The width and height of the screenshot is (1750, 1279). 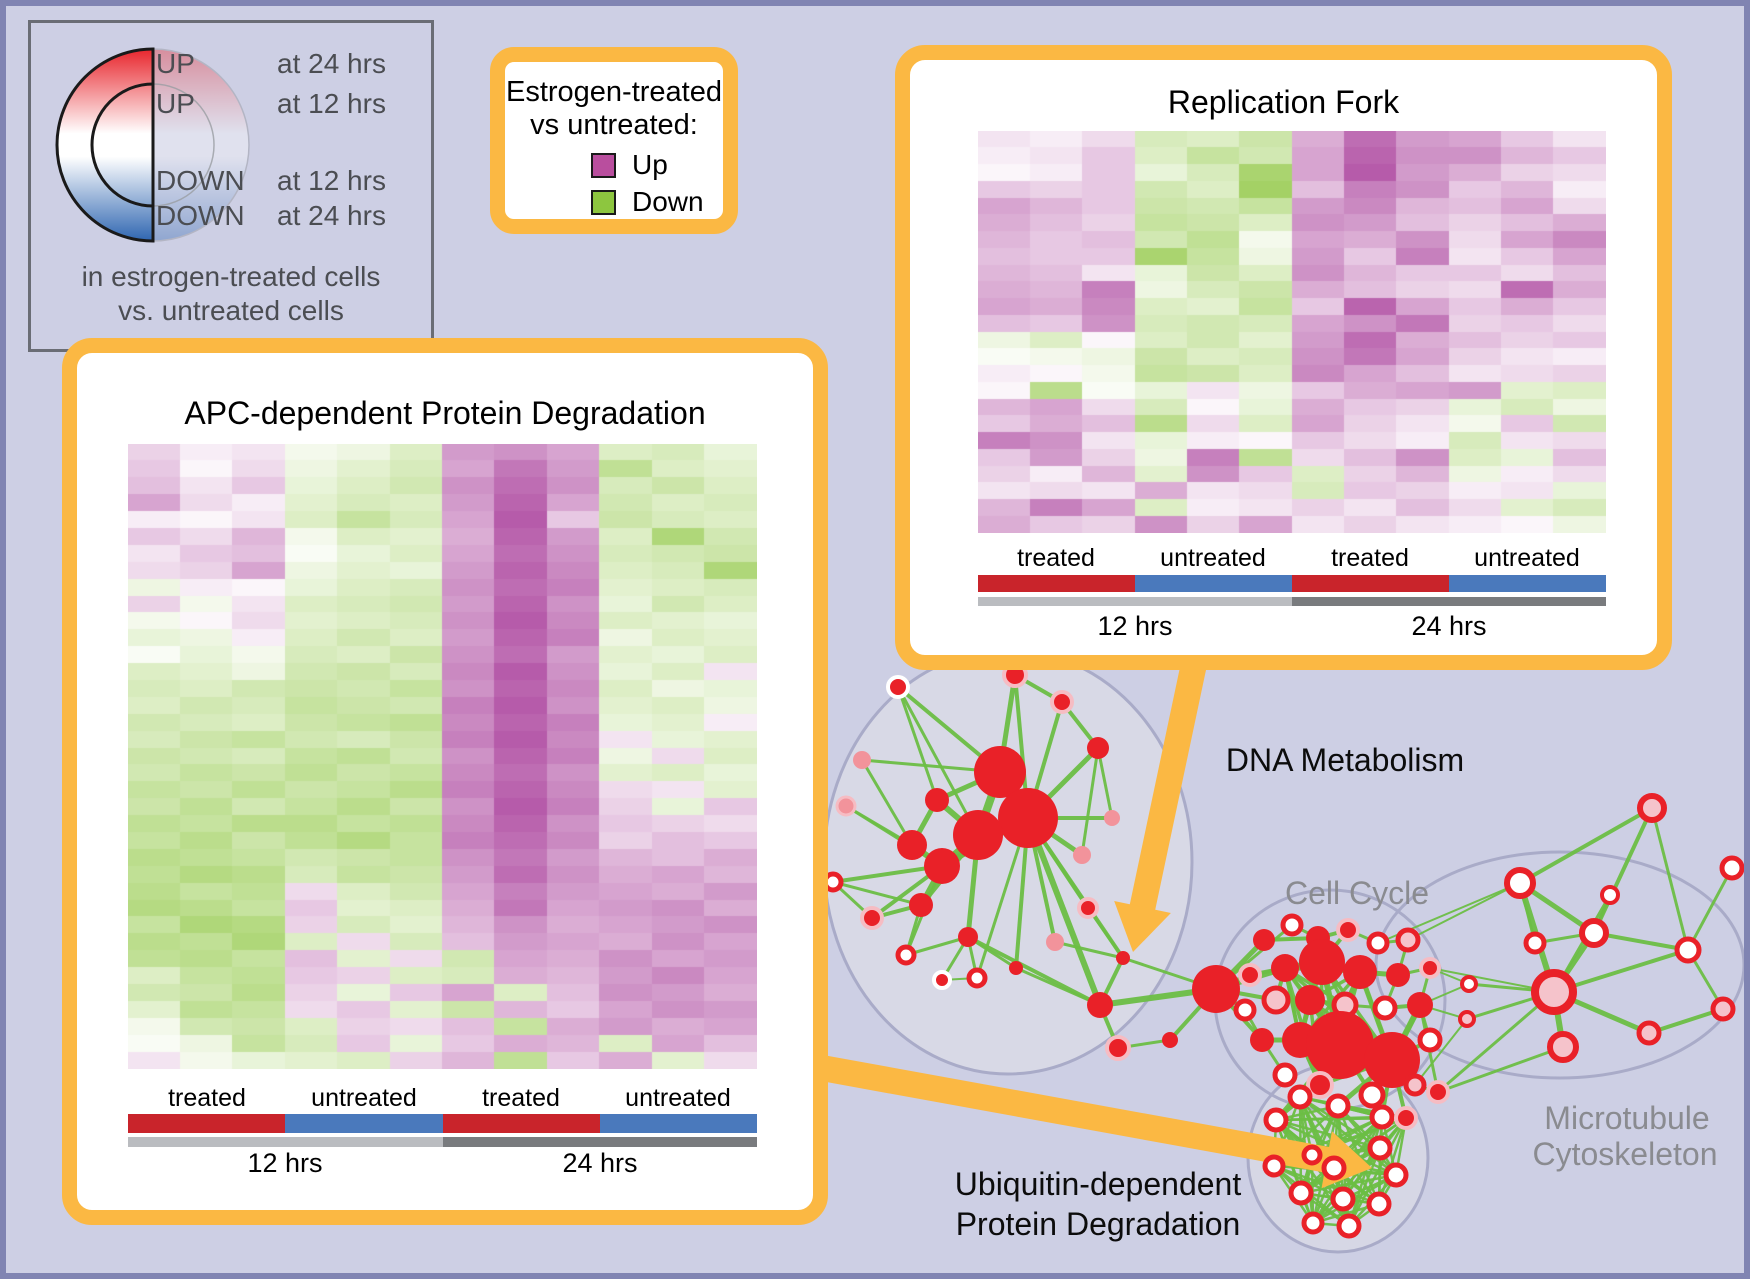 What do you see at coordinates (331, 63) in the screenshot?
I see `ring-up24-time: at 24 hrs` at bounding box center [331, 63].